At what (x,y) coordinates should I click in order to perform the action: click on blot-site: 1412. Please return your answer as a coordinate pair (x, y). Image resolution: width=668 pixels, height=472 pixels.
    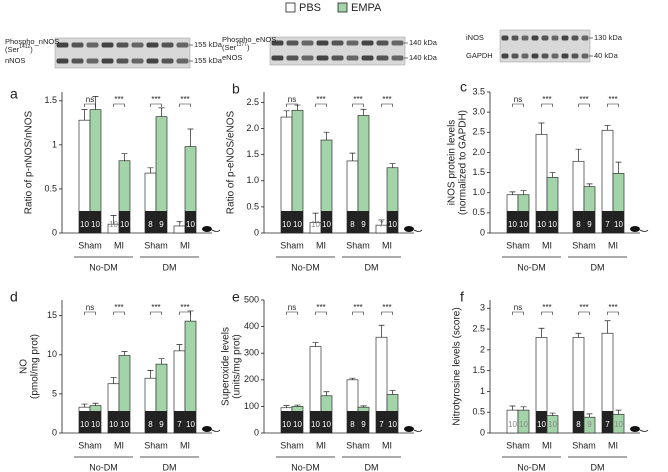
    Looking at the image, I should click on (24, 47).